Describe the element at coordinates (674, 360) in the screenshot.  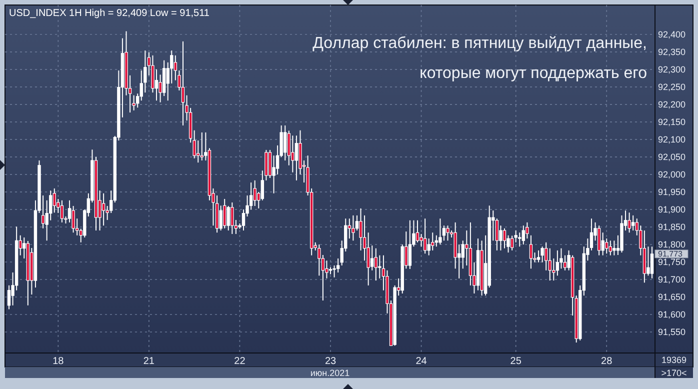
I see `text: 19369` at that location.